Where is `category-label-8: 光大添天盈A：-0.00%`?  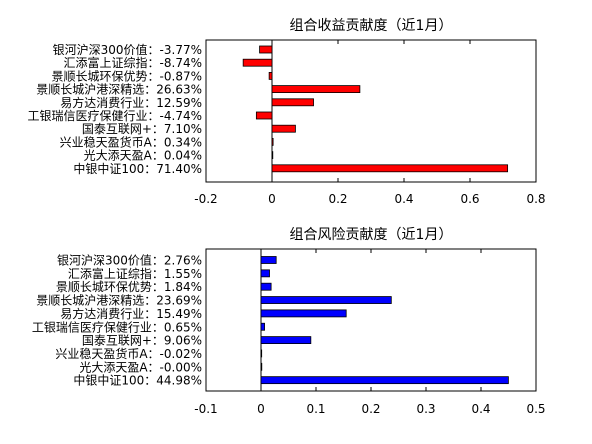 category-label-8: 光大添天盈A：-0.00% is located at coordinates (140, 367).